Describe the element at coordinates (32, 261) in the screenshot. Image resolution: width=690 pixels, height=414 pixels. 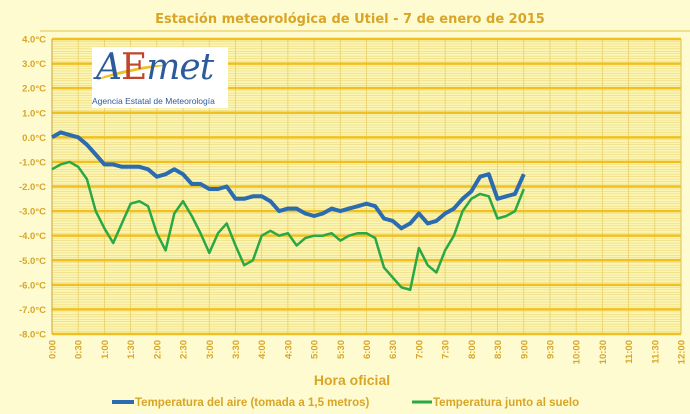
I see `y-tick-label: -5.0°C` at that location.